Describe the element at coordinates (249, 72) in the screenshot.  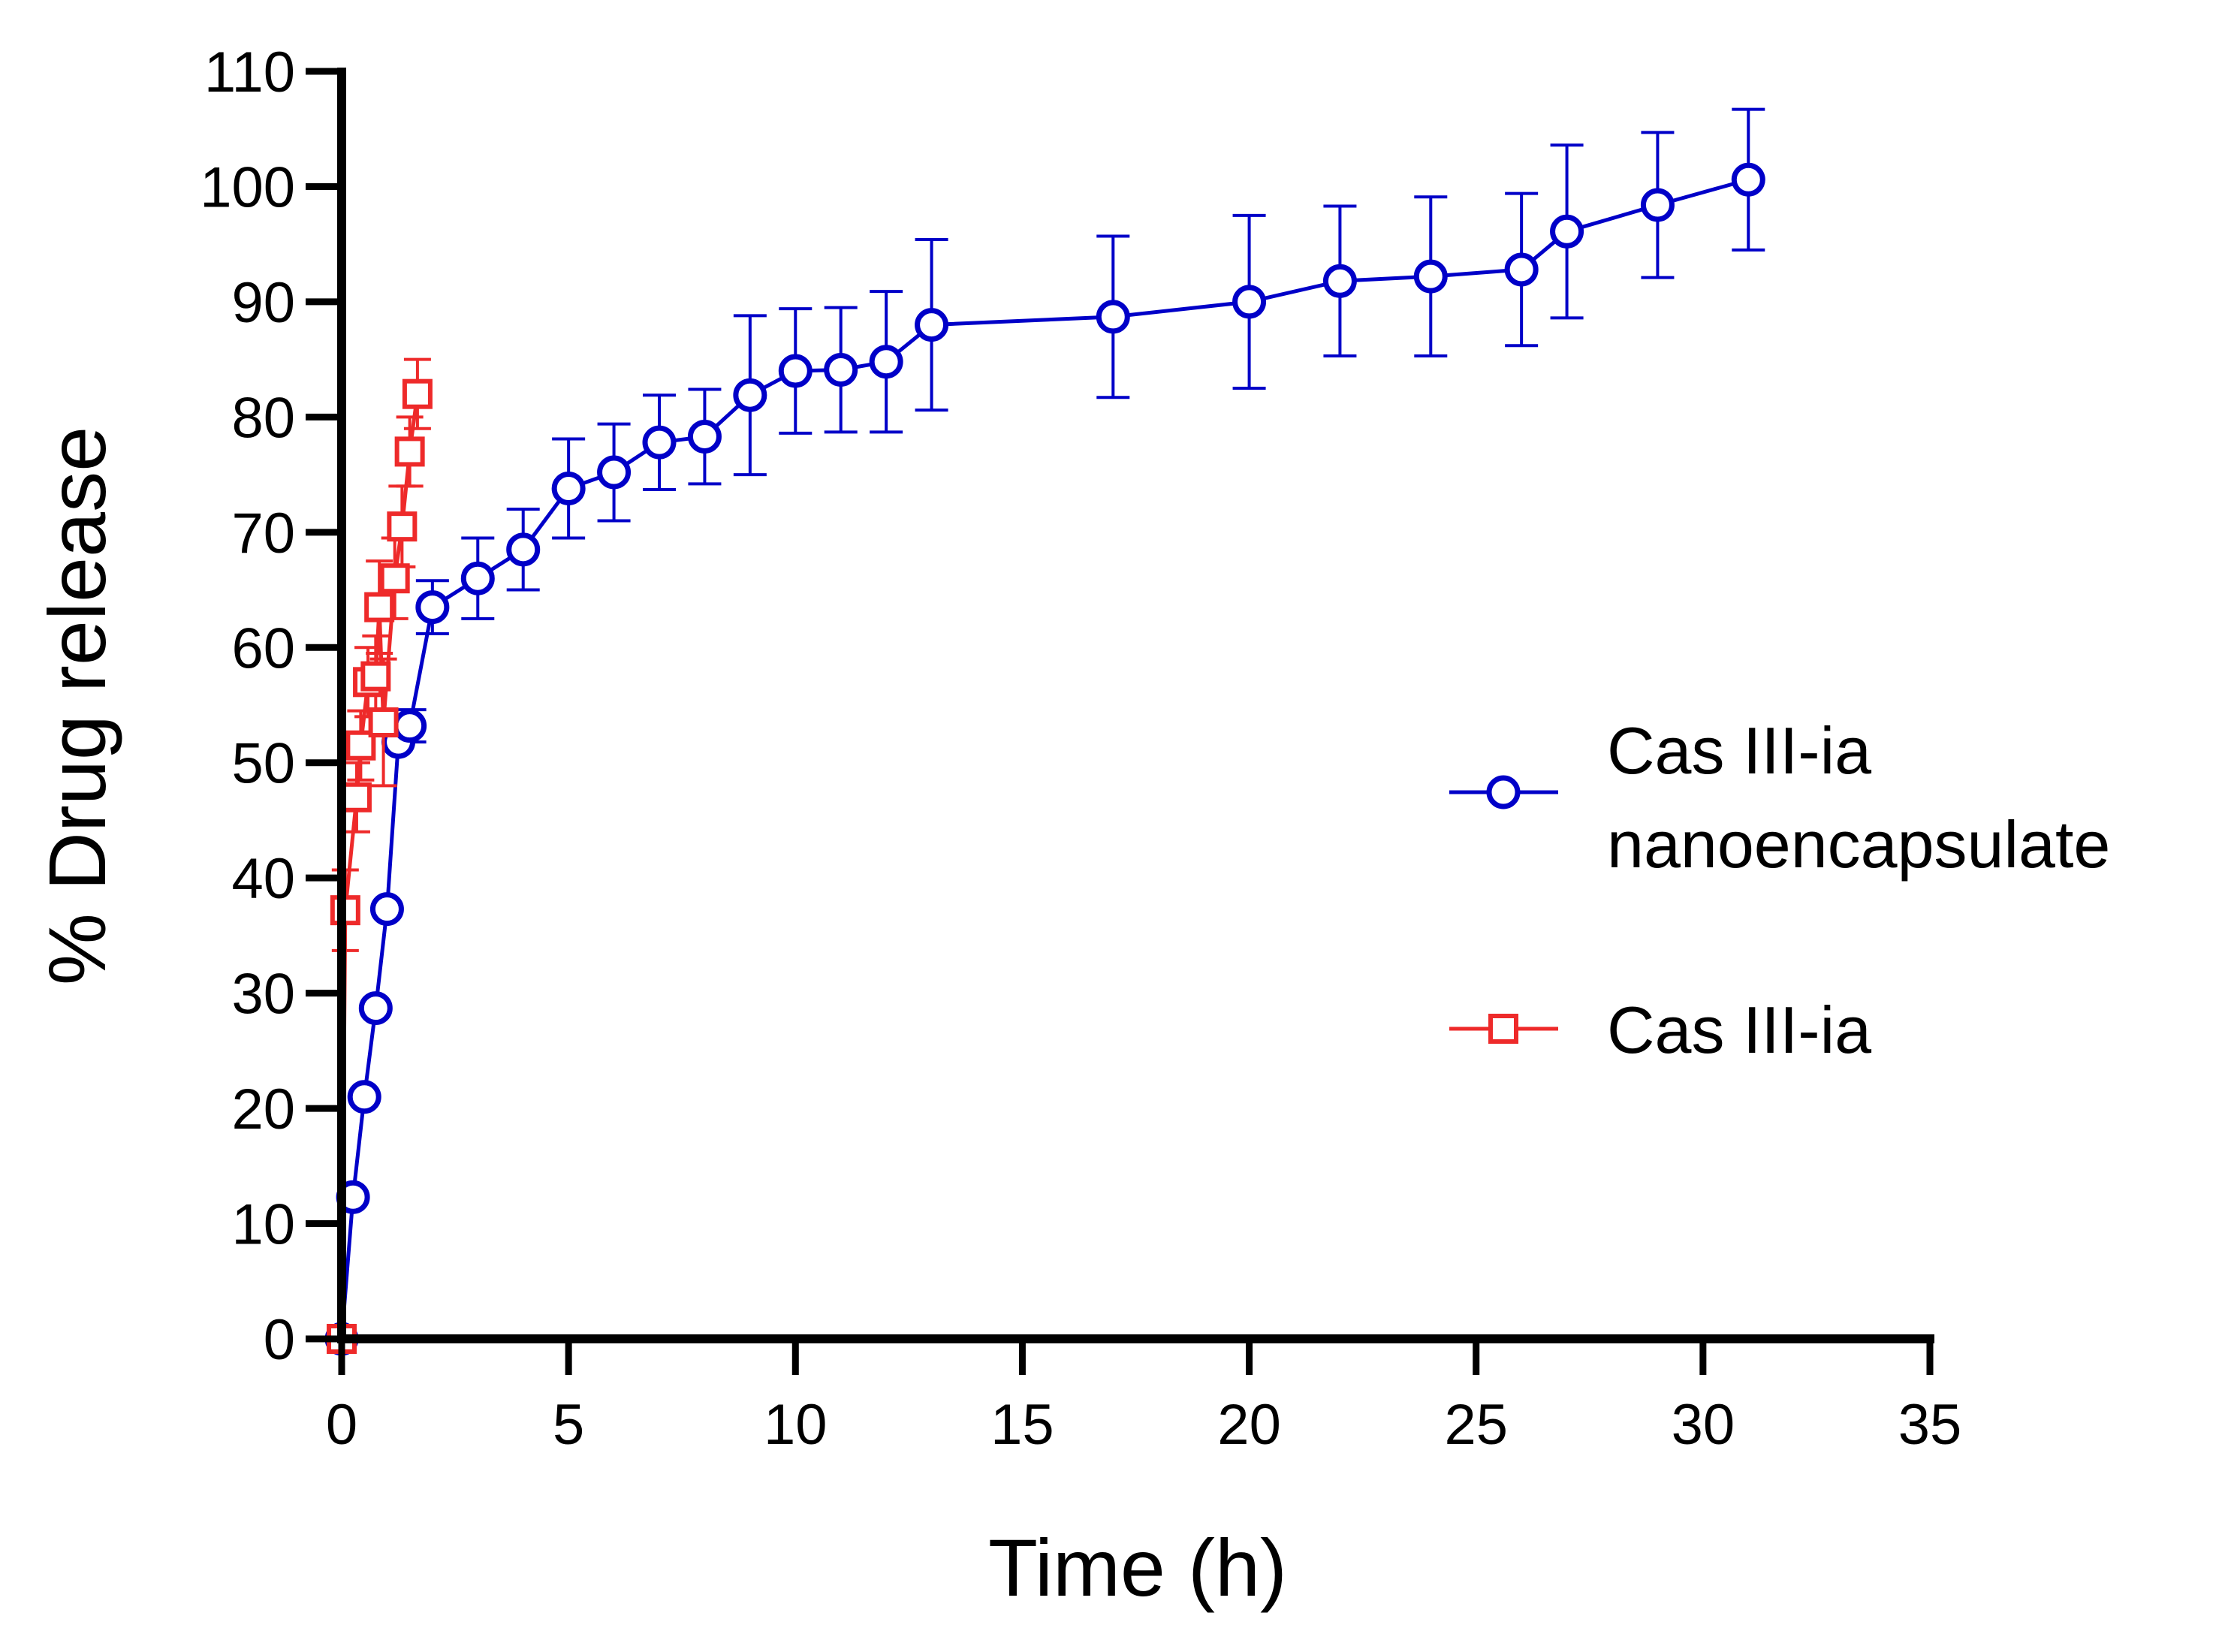
I see `y-tick-label: 110` at that location.